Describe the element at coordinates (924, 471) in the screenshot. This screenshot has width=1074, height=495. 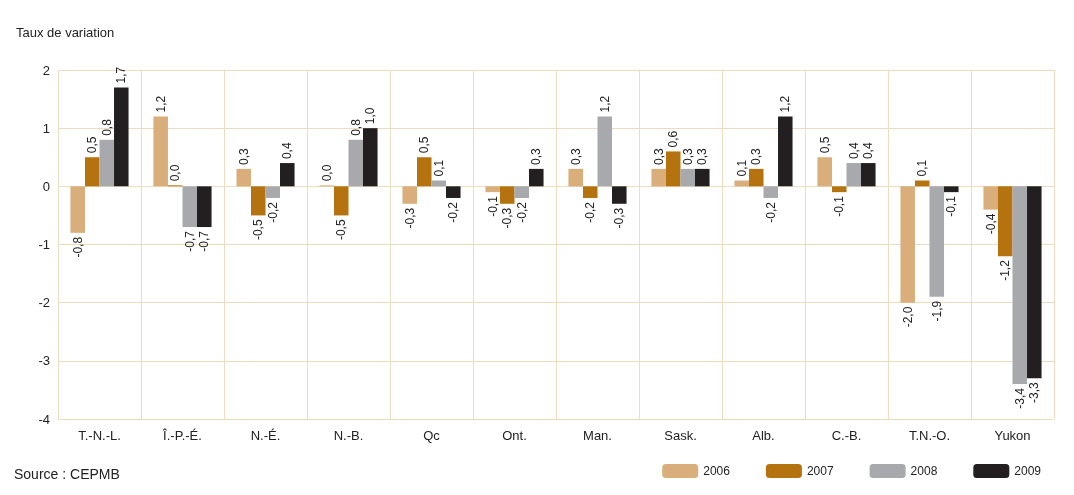
I see `legend-label: 2008` at that location.